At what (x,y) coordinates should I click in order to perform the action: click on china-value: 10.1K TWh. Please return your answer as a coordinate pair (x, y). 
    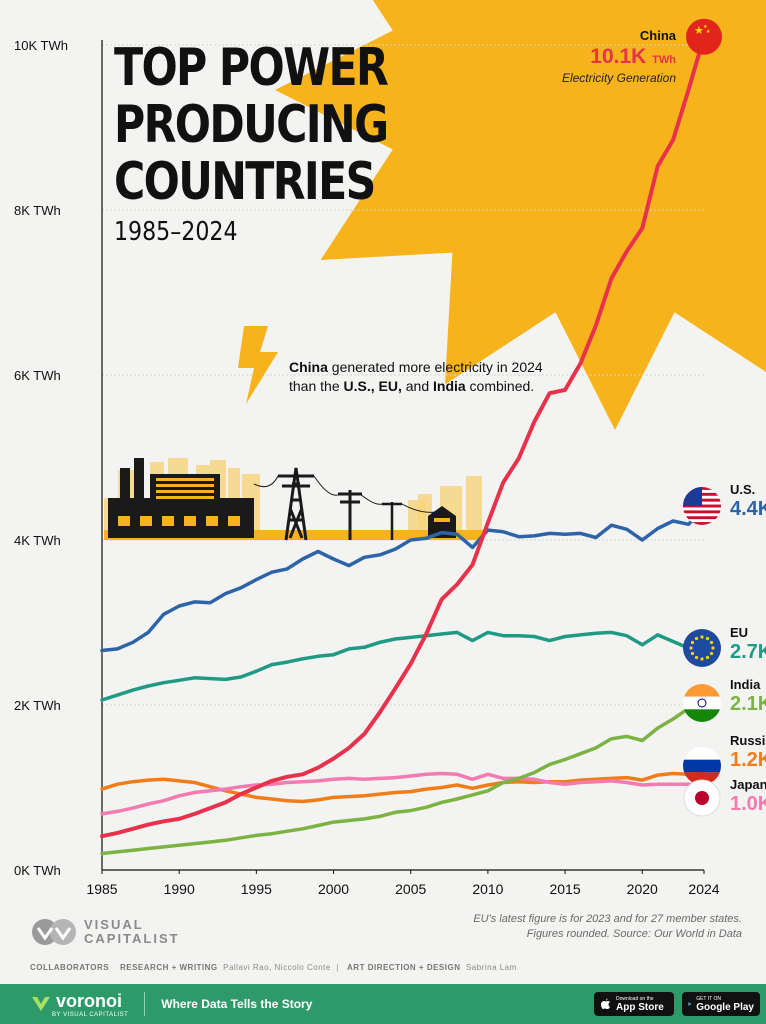
    Looking at the image, I should click on (619, 57).